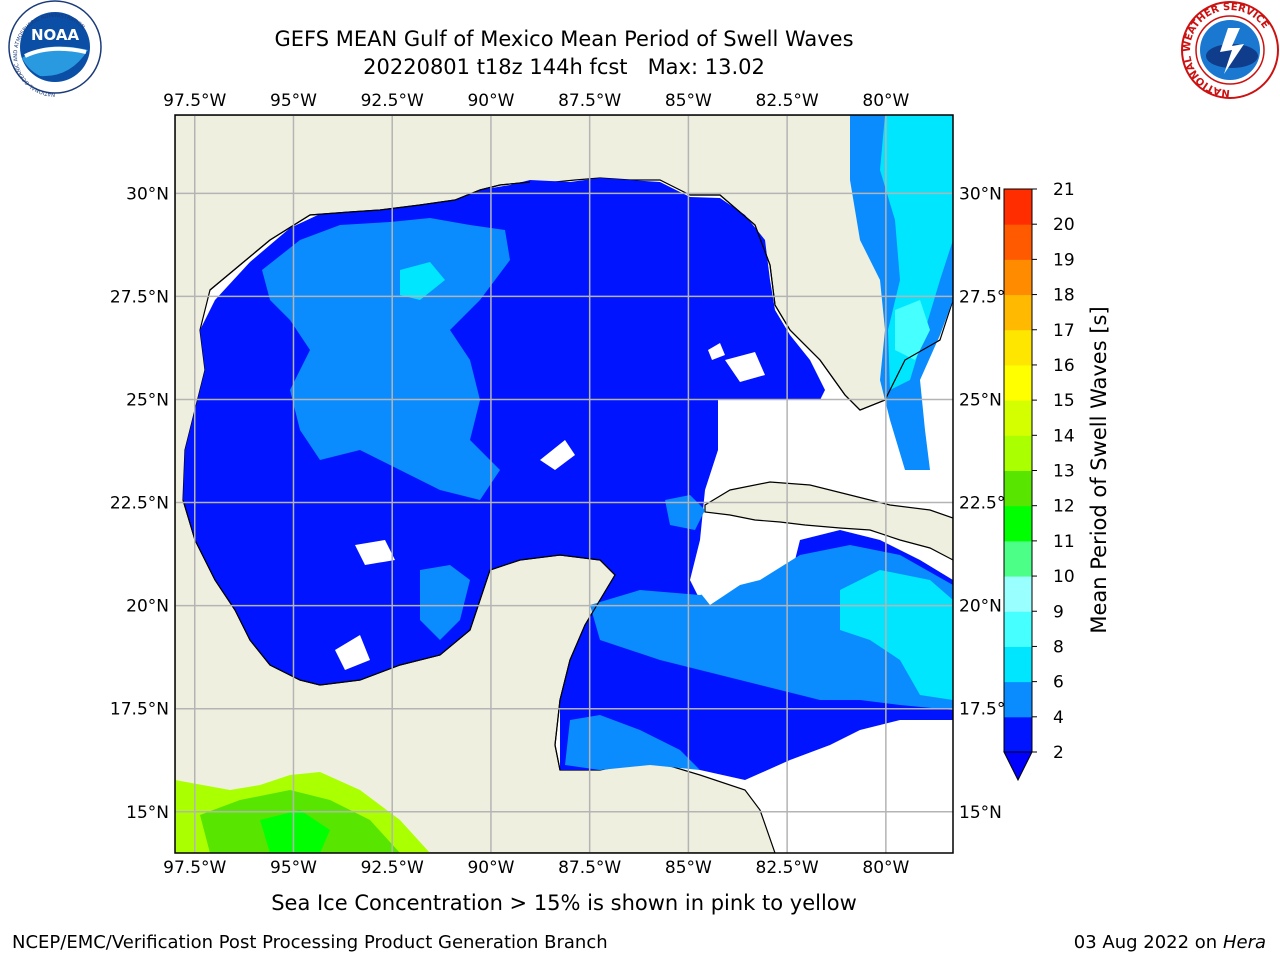 The height and width of the screenshot is (960, 1280). What do you see at coordinates (139, 297) in the screenshot?
I see `lat-label-left: 27.5°N` at bounding box center [139, 297].